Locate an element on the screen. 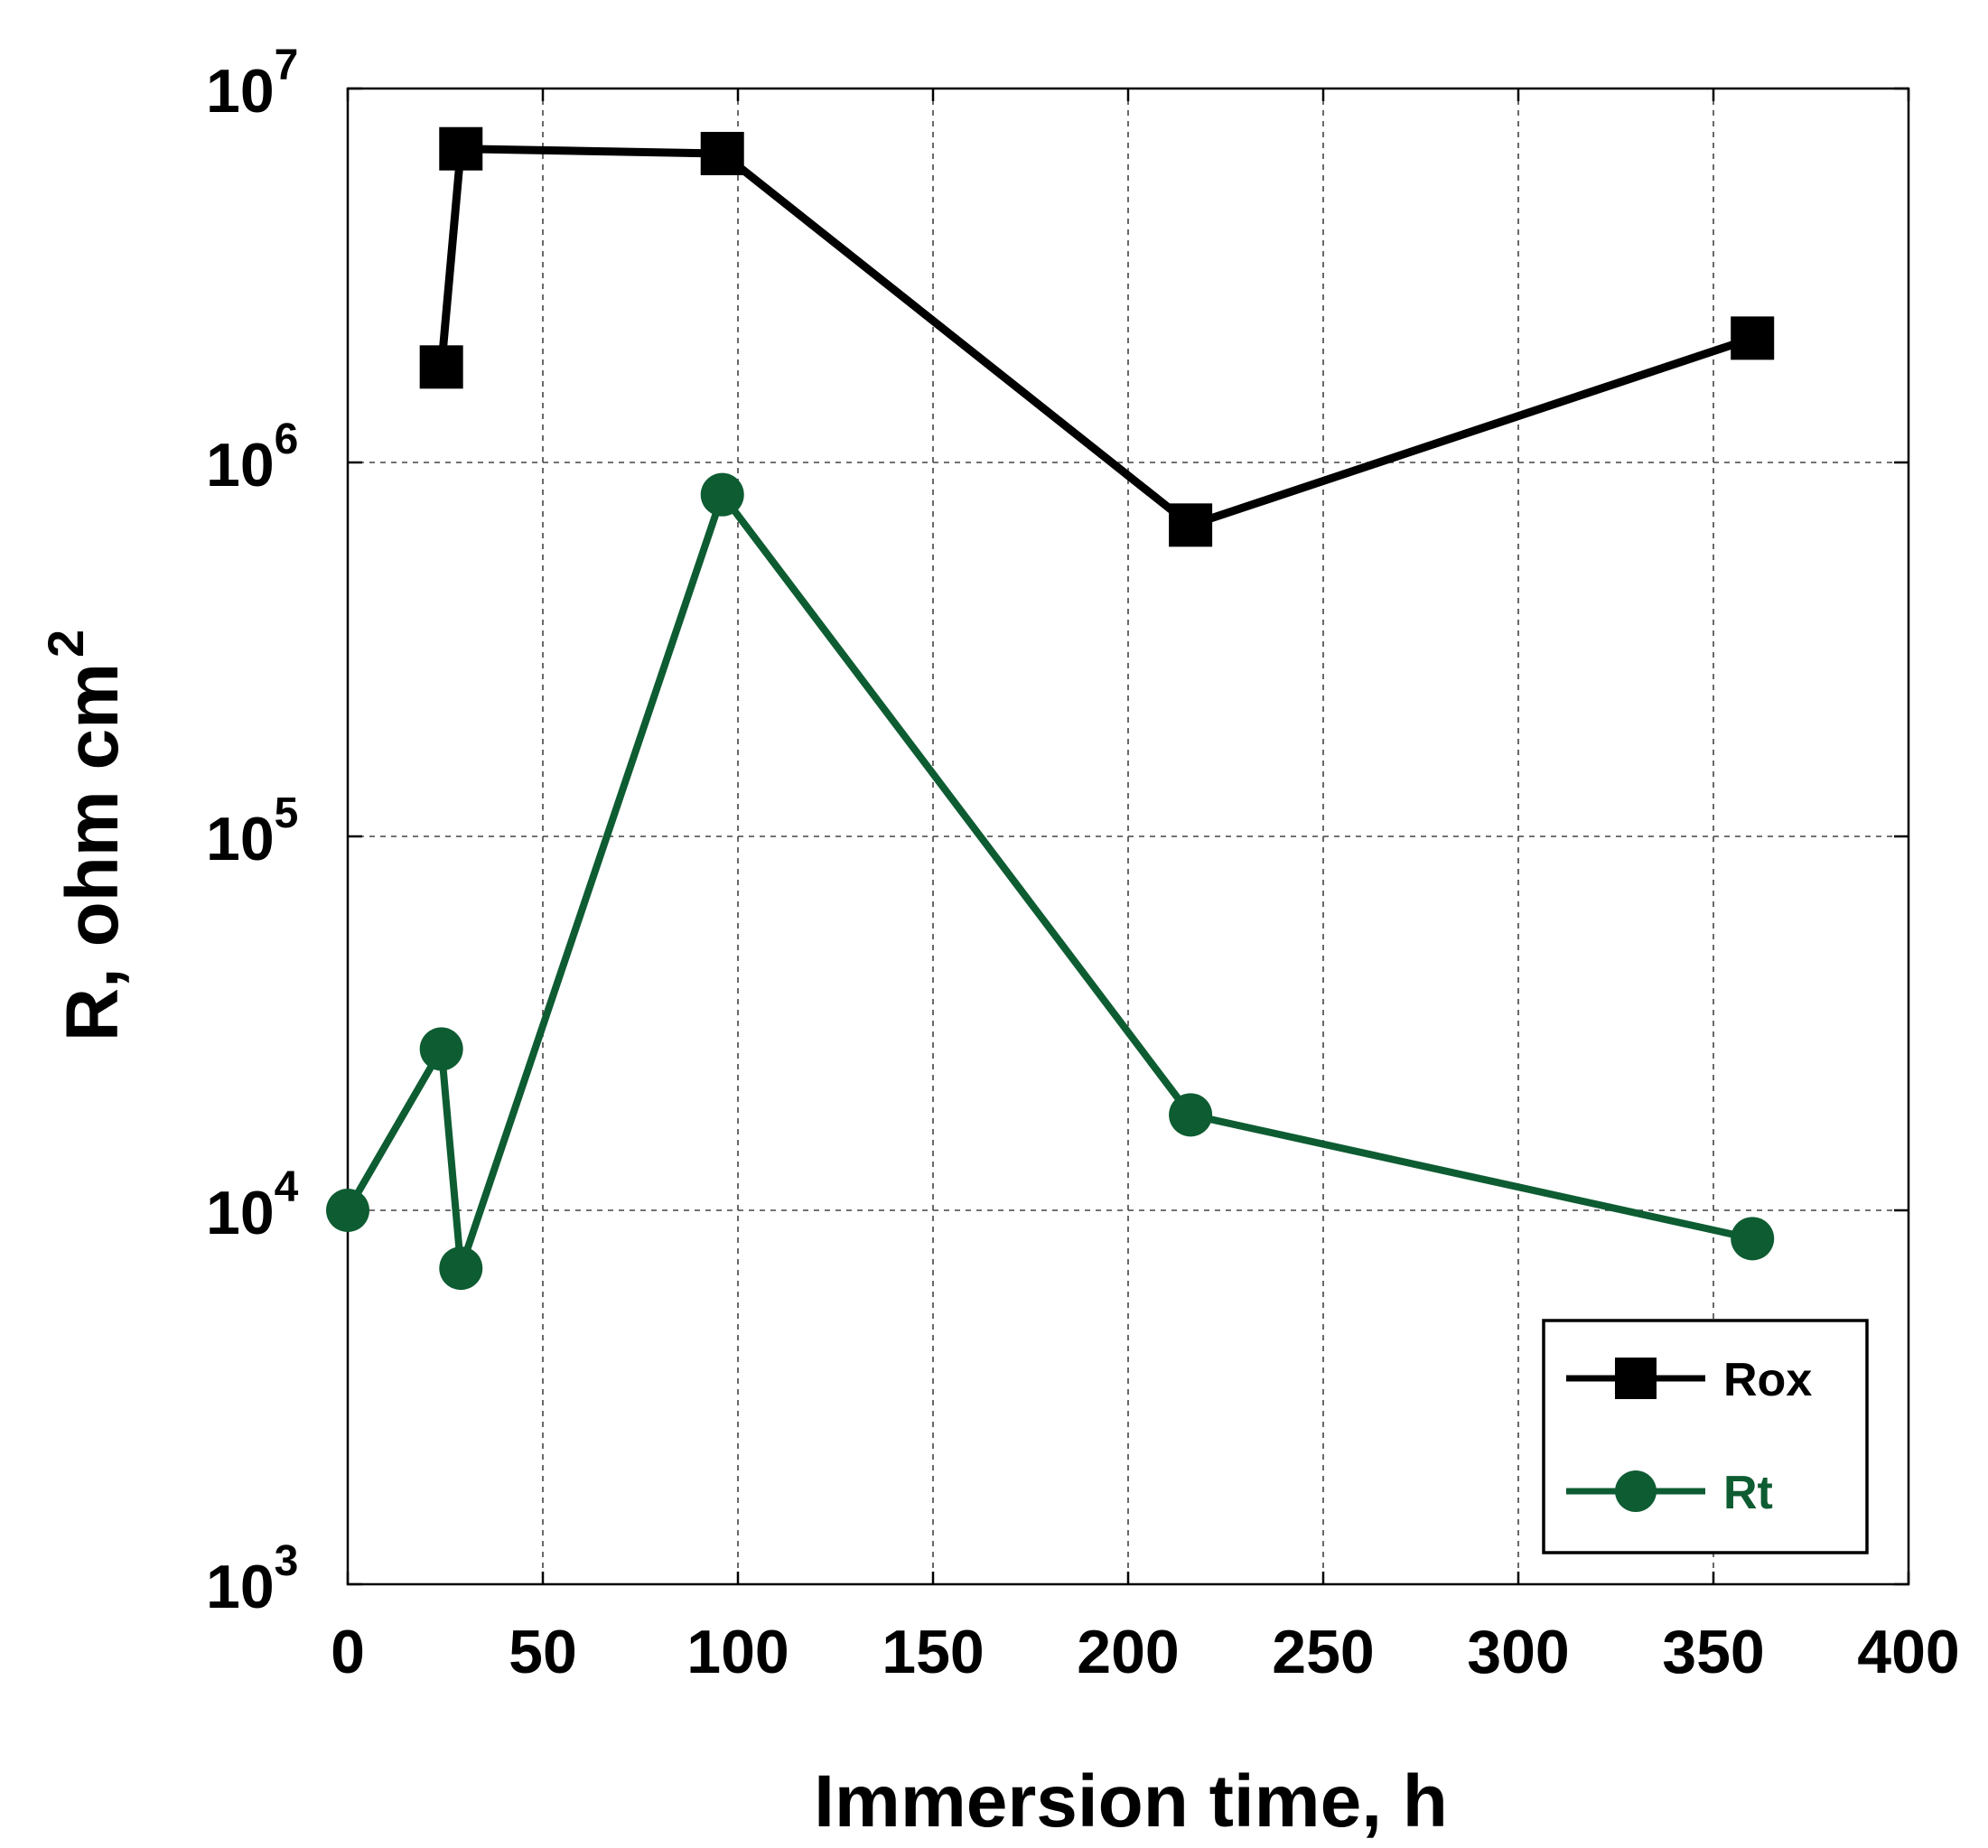 This screenshot has height=1848, width=1988. y-tick-label: 10⁷ is located at coordinates (252, 84).